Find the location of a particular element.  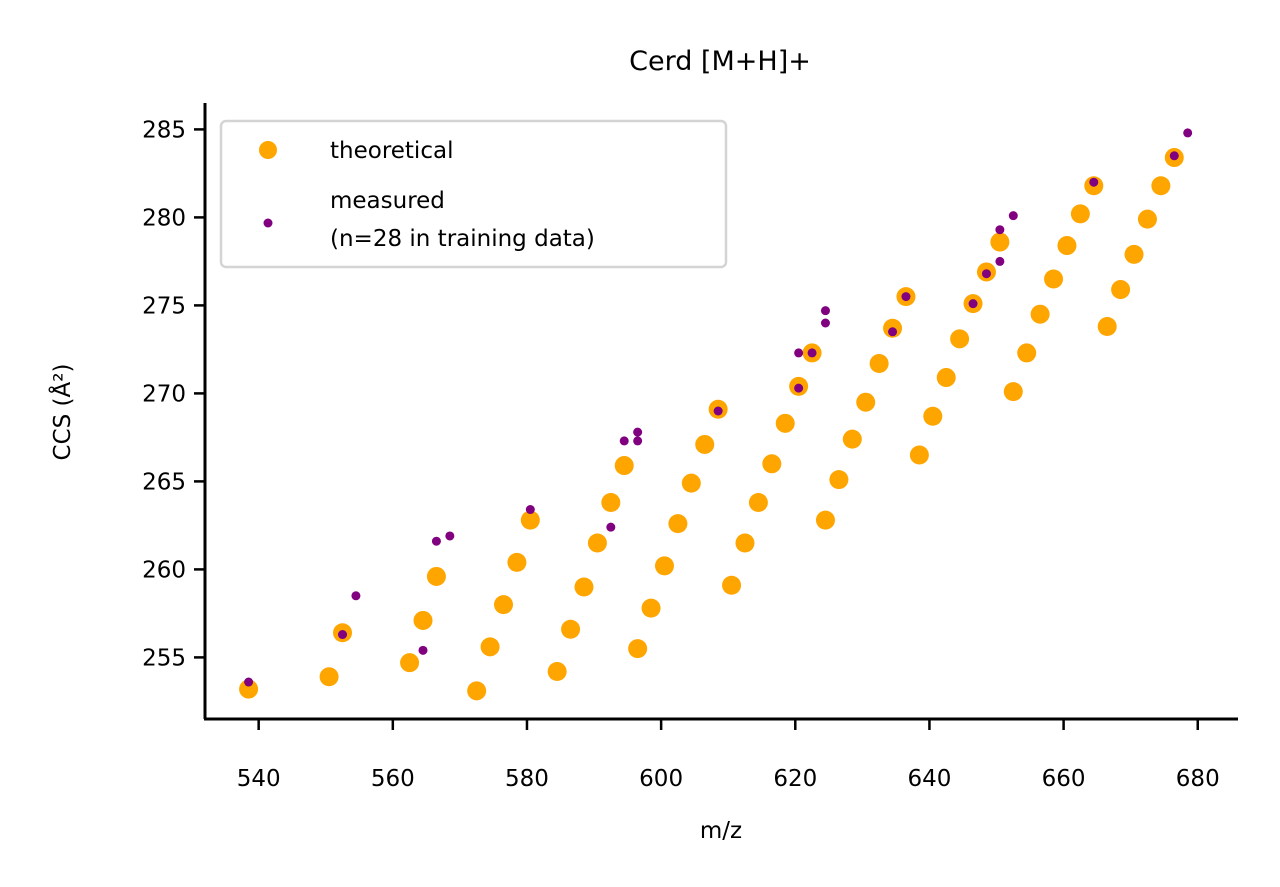

y-tick-label: 255 is located at coordinates (164, 658).